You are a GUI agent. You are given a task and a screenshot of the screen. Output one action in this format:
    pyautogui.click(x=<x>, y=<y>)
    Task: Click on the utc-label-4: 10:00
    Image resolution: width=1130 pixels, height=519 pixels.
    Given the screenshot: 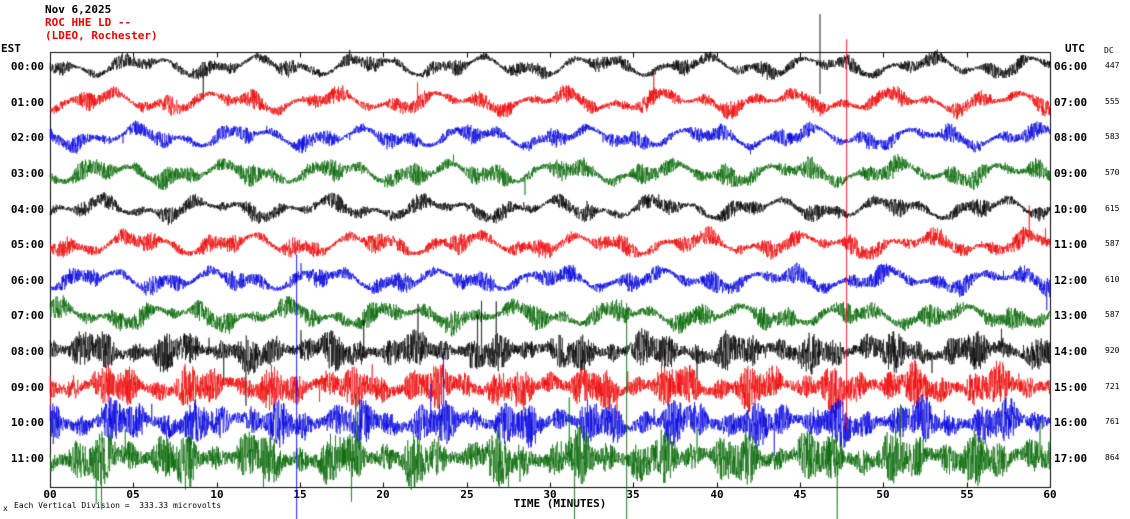 What is the action you would take?
    pyautogui.click(x=1071, y=209)
    